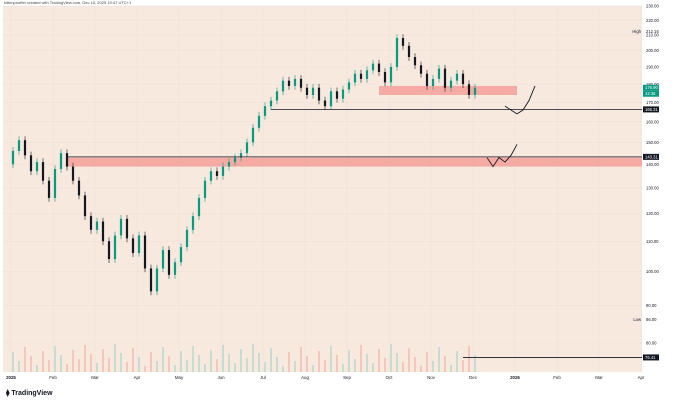 The width and height of the screenshot is (679, 403). Describe the element at coordinates (390, 377) in the screenshot. I see `x-tick-label: Oct` at that location.